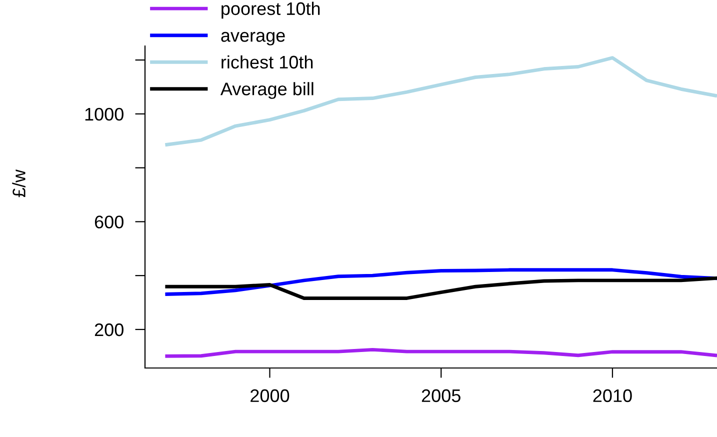 Image resolution: width=717 pixels, height=437 pixels. What do you see at coordinates (104, 114) in the screenshot?
I see `y-tick-label: 1000` at bounding box center [104, 114].